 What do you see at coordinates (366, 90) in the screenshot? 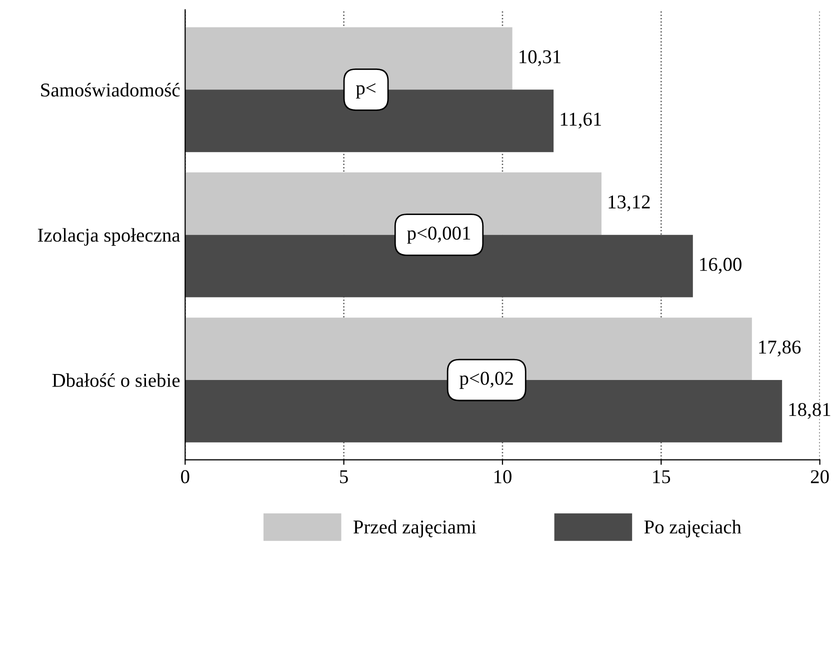
I see `annotation: p<` at bounding box center [366, 90].